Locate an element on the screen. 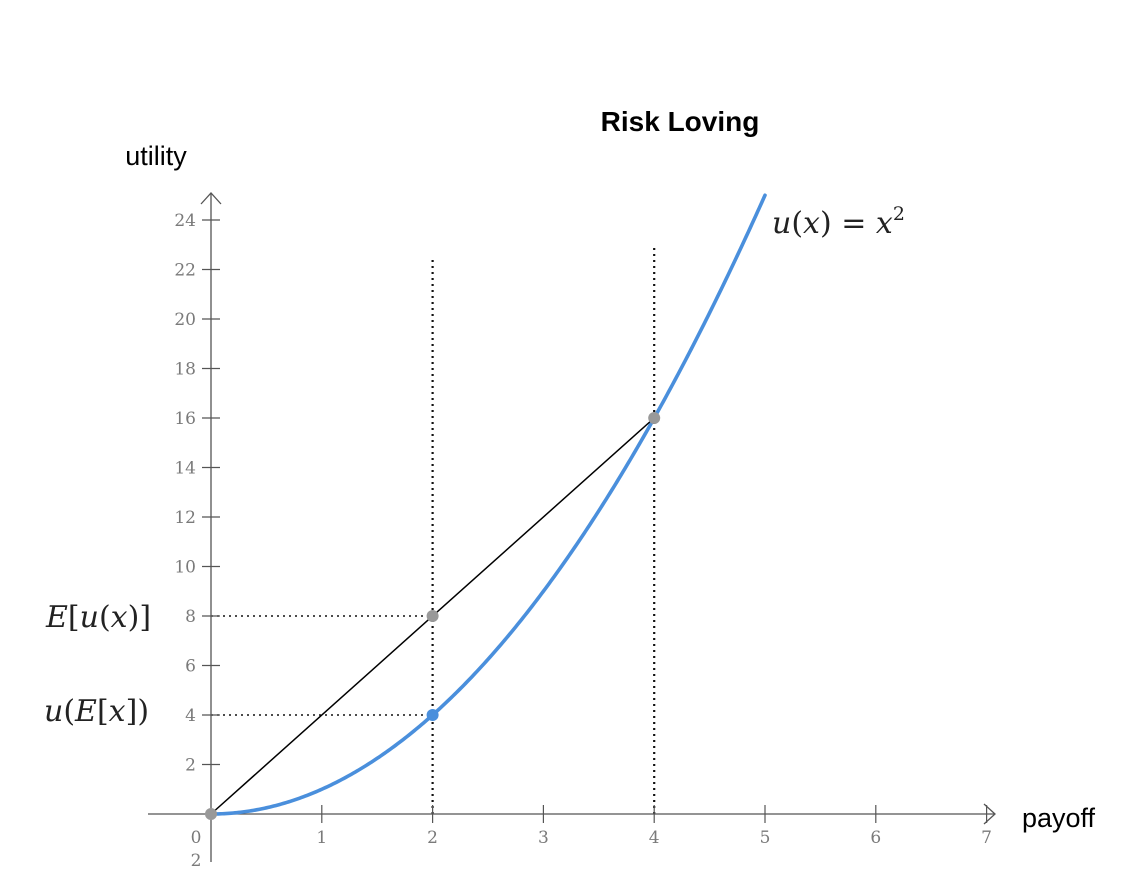  x-tick-label: 5 is located at coordinates (765, 838).